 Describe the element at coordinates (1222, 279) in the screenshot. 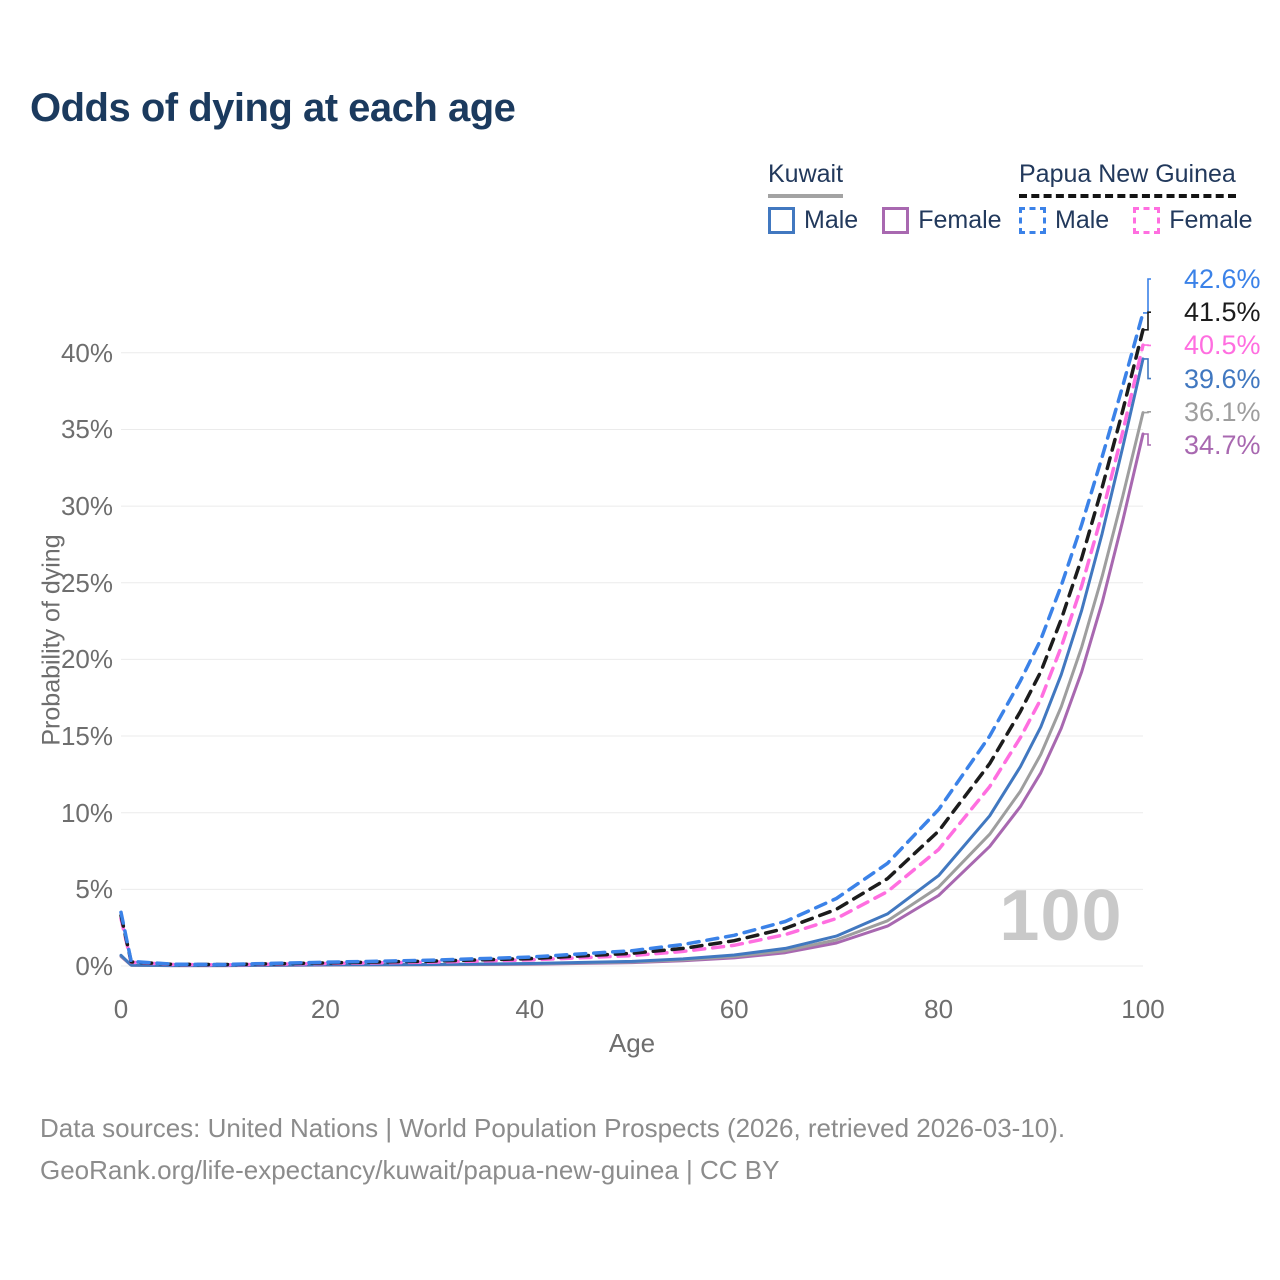

I see `end-label-png-male: 42.6%` at that location.